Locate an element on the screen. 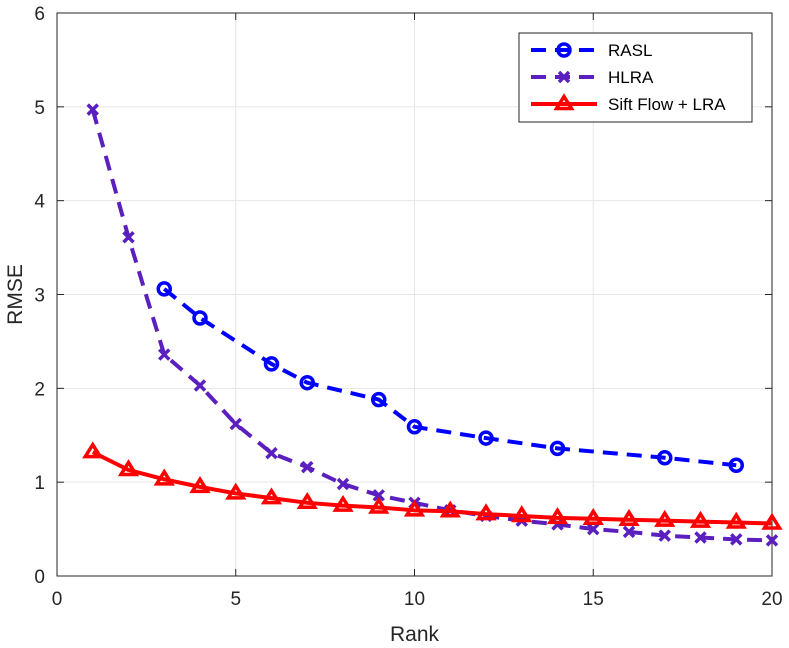 The width and height of the screenshot is (789, 648). y-tick-label: 3 is located at coordinates (39, 296).